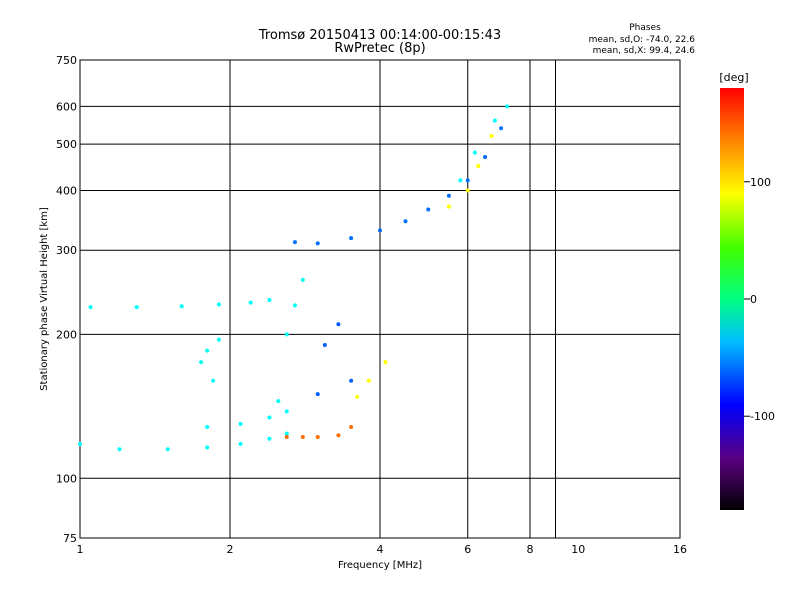 Image resolution: width=800 pixels, height=600 pixels. Describe the element at coordinates (66, 106) in the screenshot. I see `y-tick-label: 600` at that location.